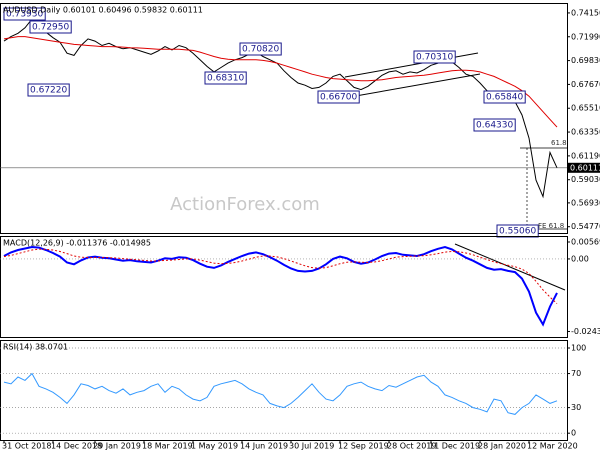  Describe the element at coordinates (264, 446) in the screenshot. I see `x-tick-label: 14 Jun 2019` at that location.